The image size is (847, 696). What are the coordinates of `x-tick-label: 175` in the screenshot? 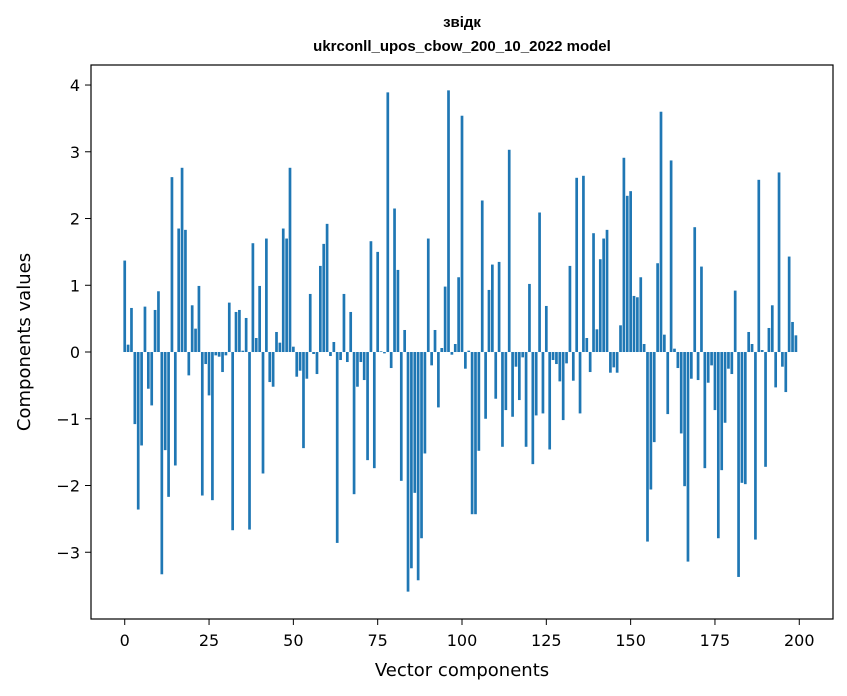 It's located at (715, 640).